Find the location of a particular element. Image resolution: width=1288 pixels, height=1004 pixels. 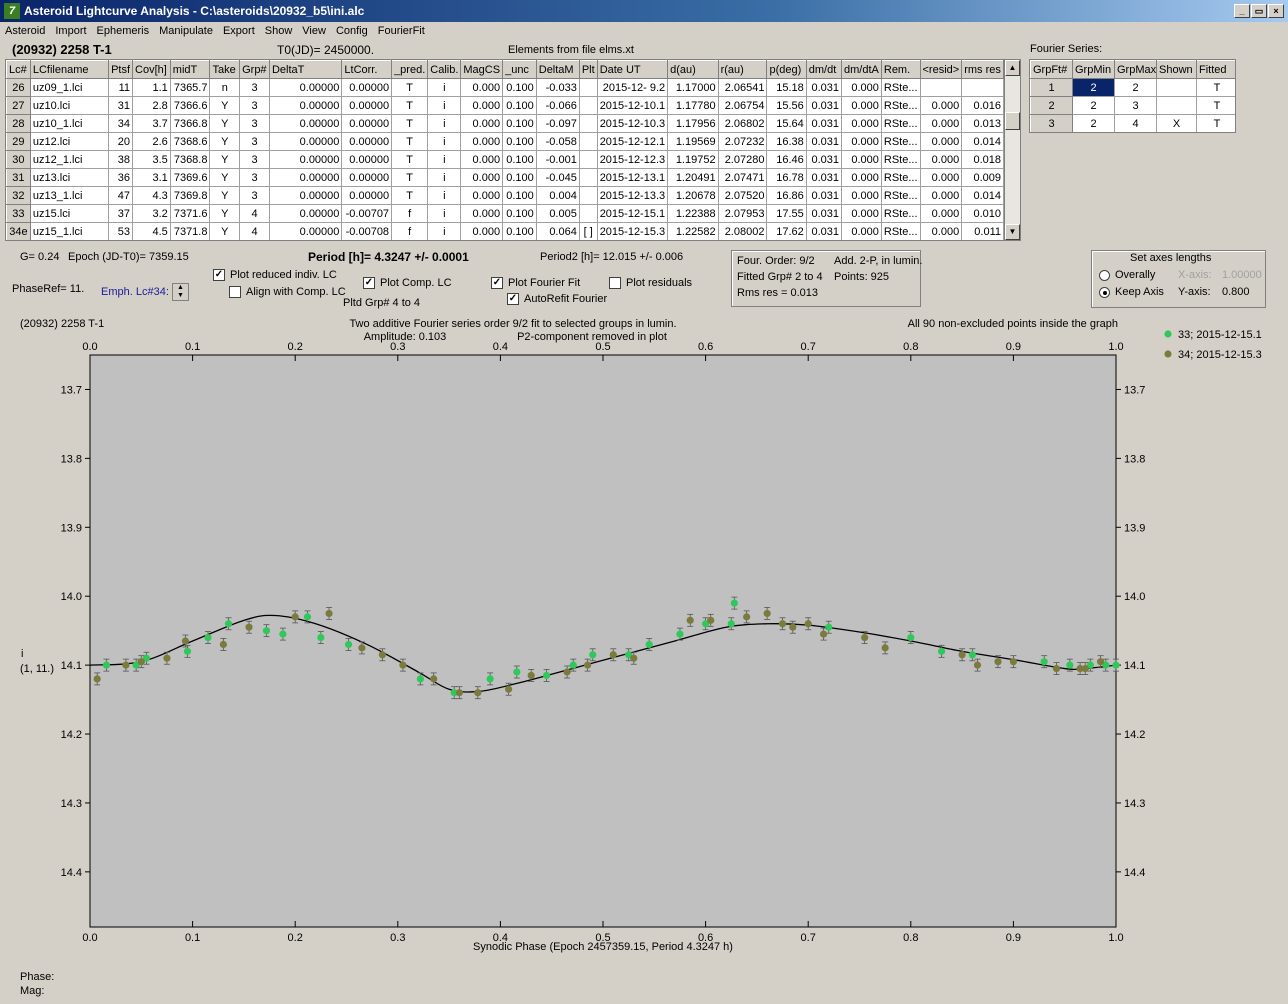

table-cell: uz12_1.lci is located at coordinates (69, 159).